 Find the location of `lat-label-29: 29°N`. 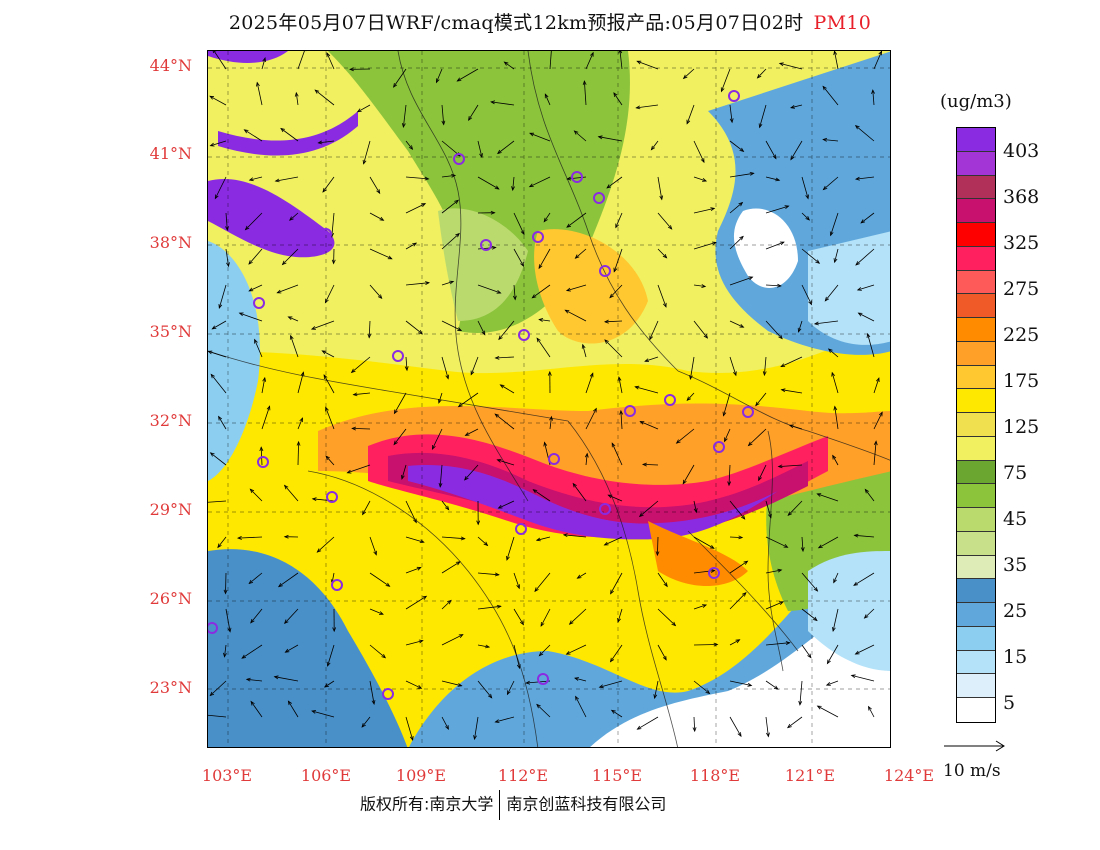

lat-label-29: 29°N is located at coordinates (170, 509).